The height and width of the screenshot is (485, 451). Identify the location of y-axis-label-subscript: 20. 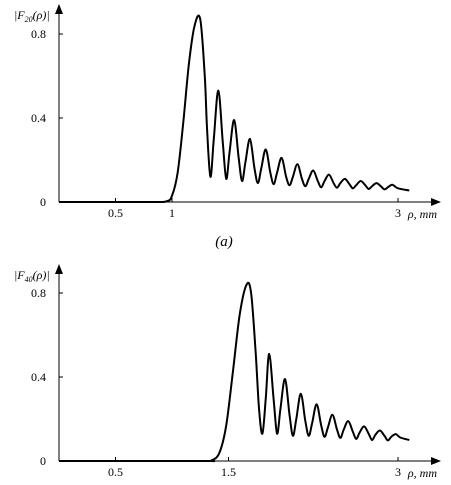
(29, 19).